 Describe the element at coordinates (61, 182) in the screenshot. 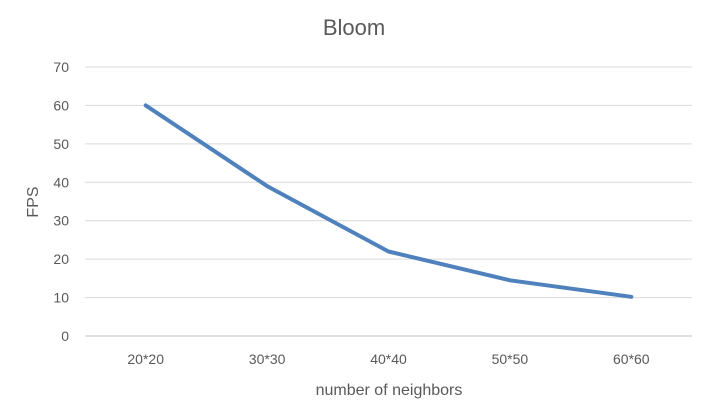

I see `y-tick-label: 40` at that location.